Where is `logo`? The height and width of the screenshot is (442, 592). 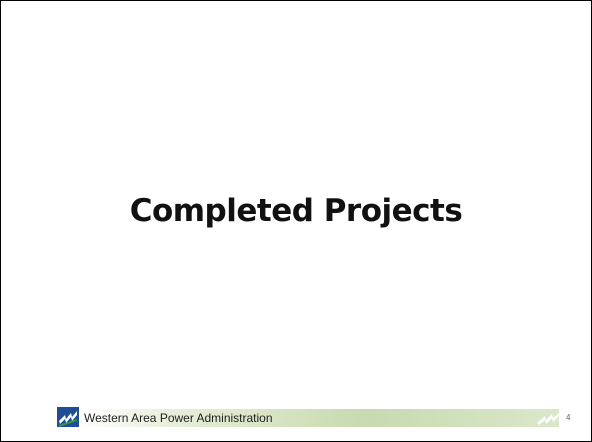
logo is located at coordinates (68, 417).